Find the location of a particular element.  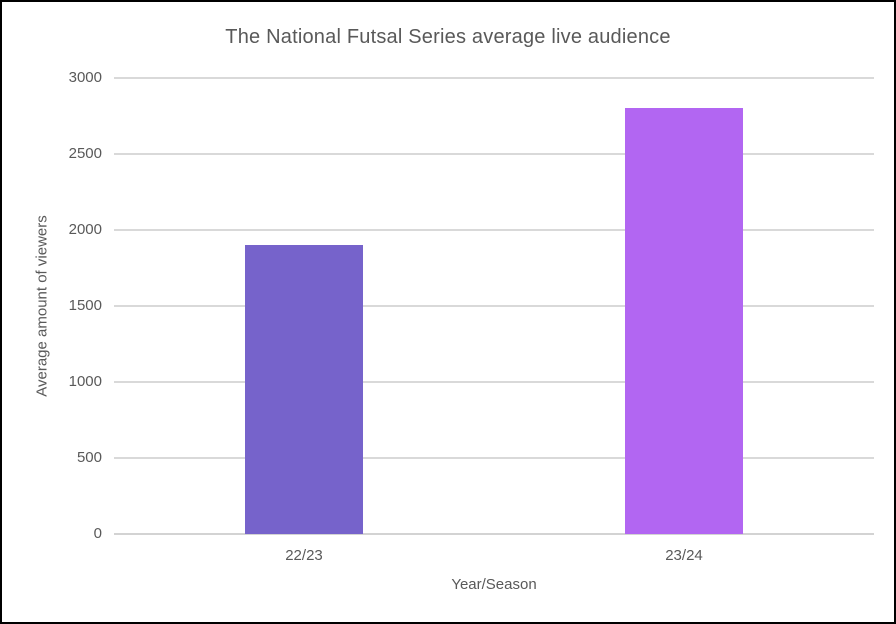

x-axis-line is located at coordinates (494, 534).